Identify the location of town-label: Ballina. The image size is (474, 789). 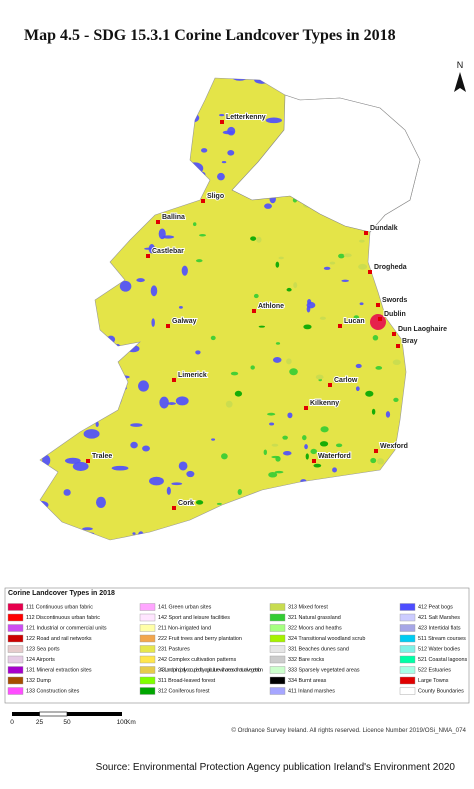
(173, 217).